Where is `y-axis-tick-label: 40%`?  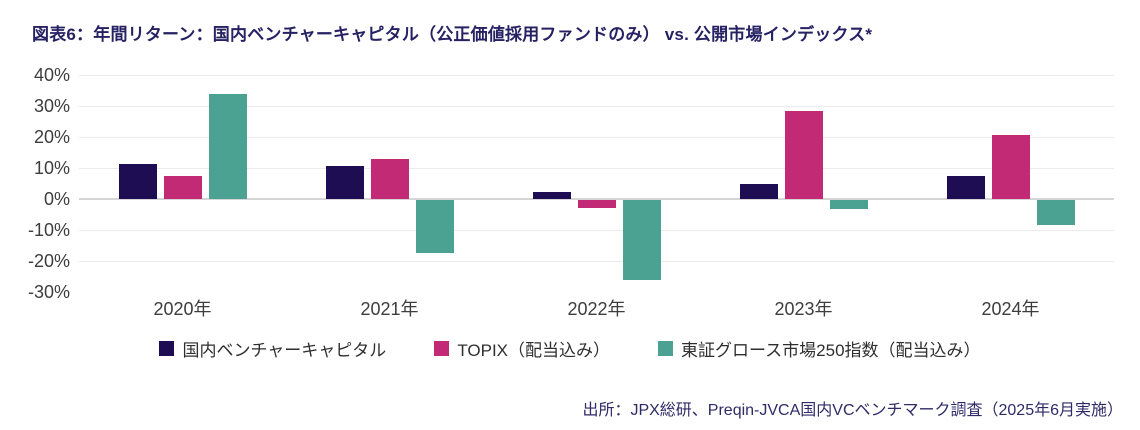
y-axis-tick-label: 40% is located at coordinates (51, 75).